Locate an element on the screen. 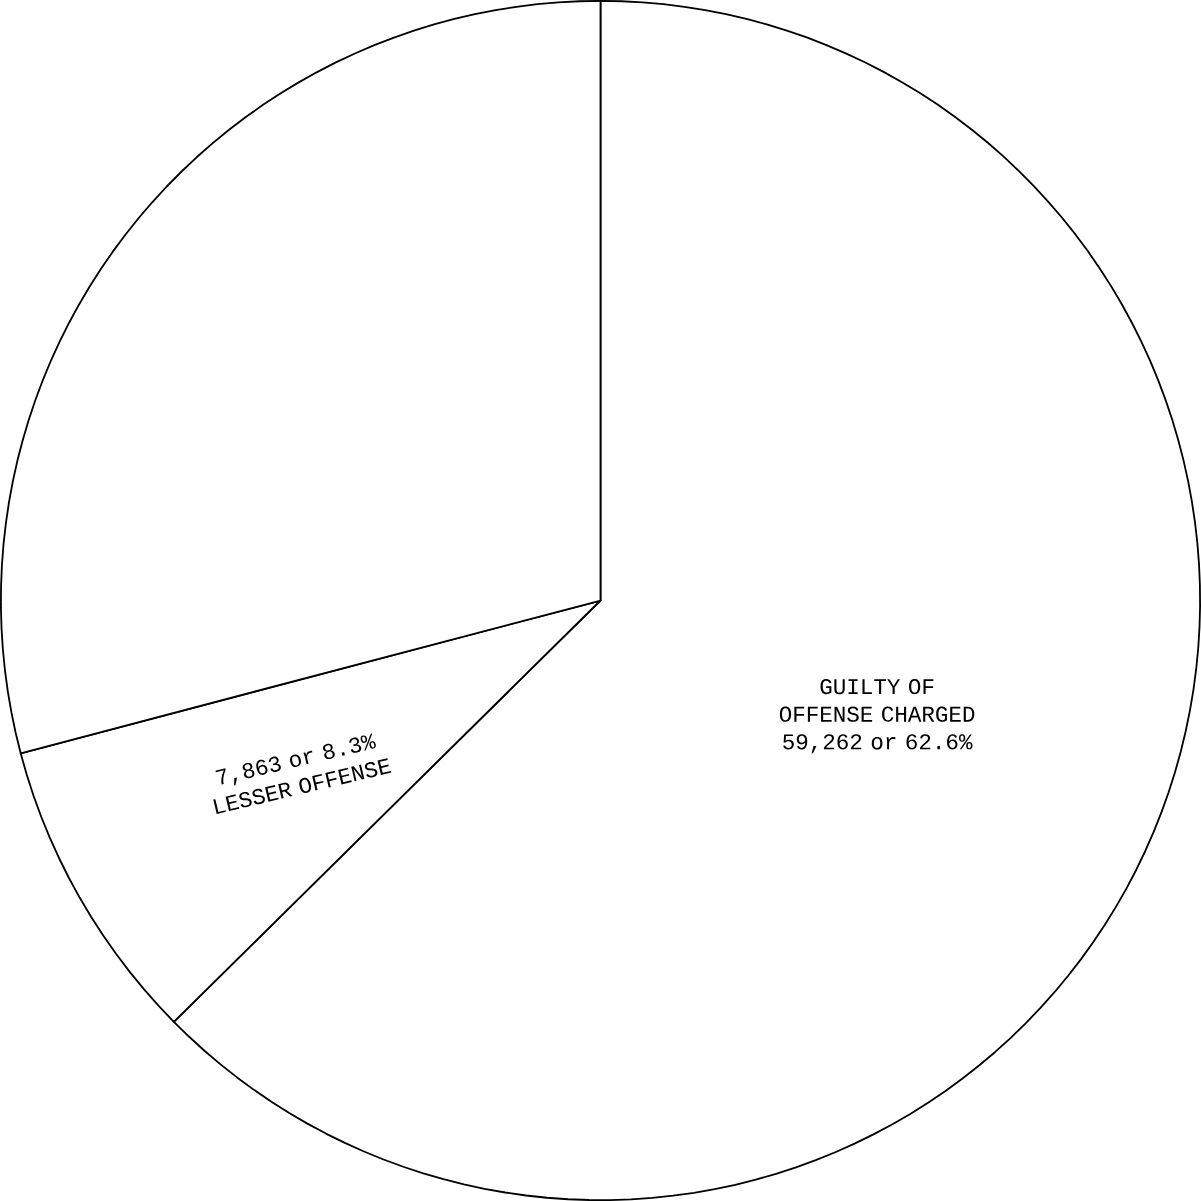 The height and width of the screenshot is (1201, 1201). data-label: 59,262 or 62.6% is located at coordinates (878, 744).